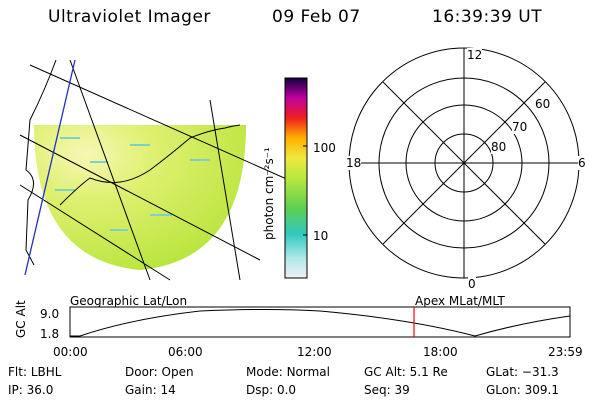  Describe the element at coordinates (168, 390) in the screenshot. I see `footer-gain-value: 14` at that location.